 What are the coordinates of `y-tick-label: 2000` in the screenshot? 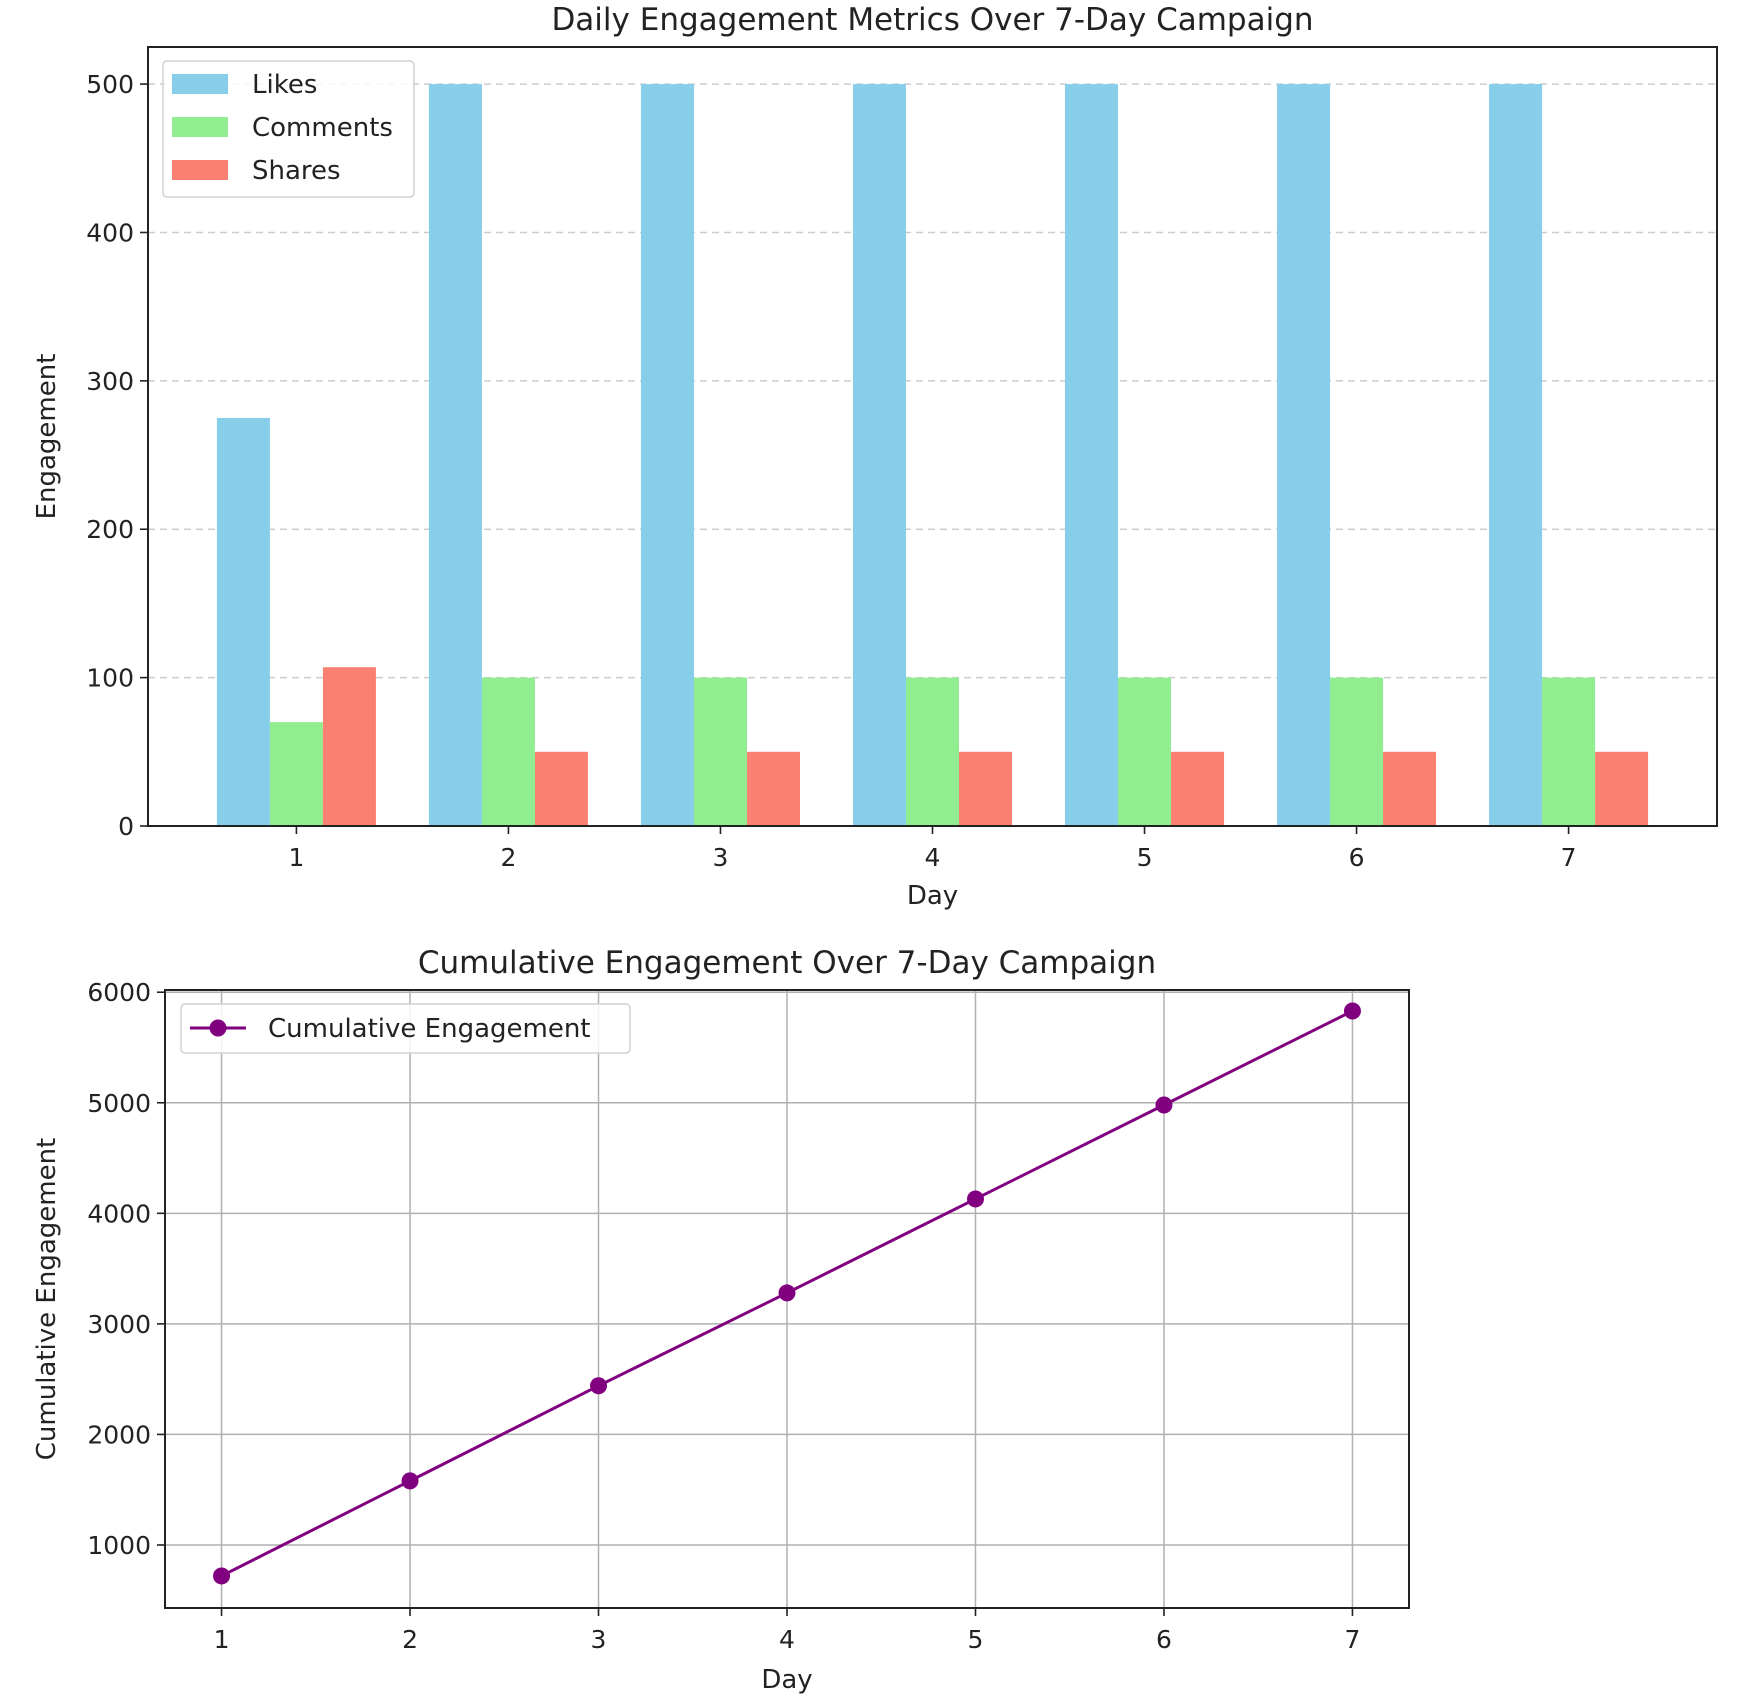 It's located at (119, 1434).